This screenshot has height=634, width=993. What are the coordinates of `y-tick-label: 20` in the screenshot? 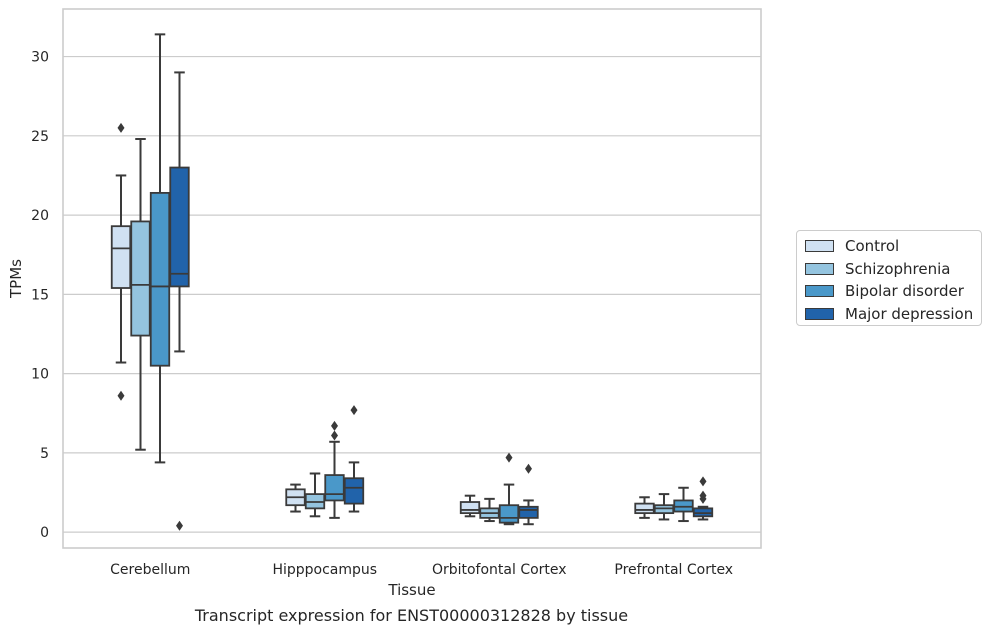 It's located at (40, 216).